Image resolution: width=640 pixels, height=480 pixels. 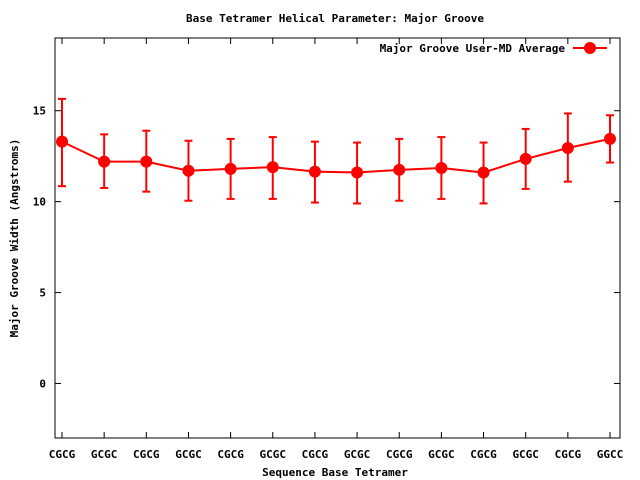 I want to click on legend: Major Groove User-MD Average, so click(x=493, y=48).